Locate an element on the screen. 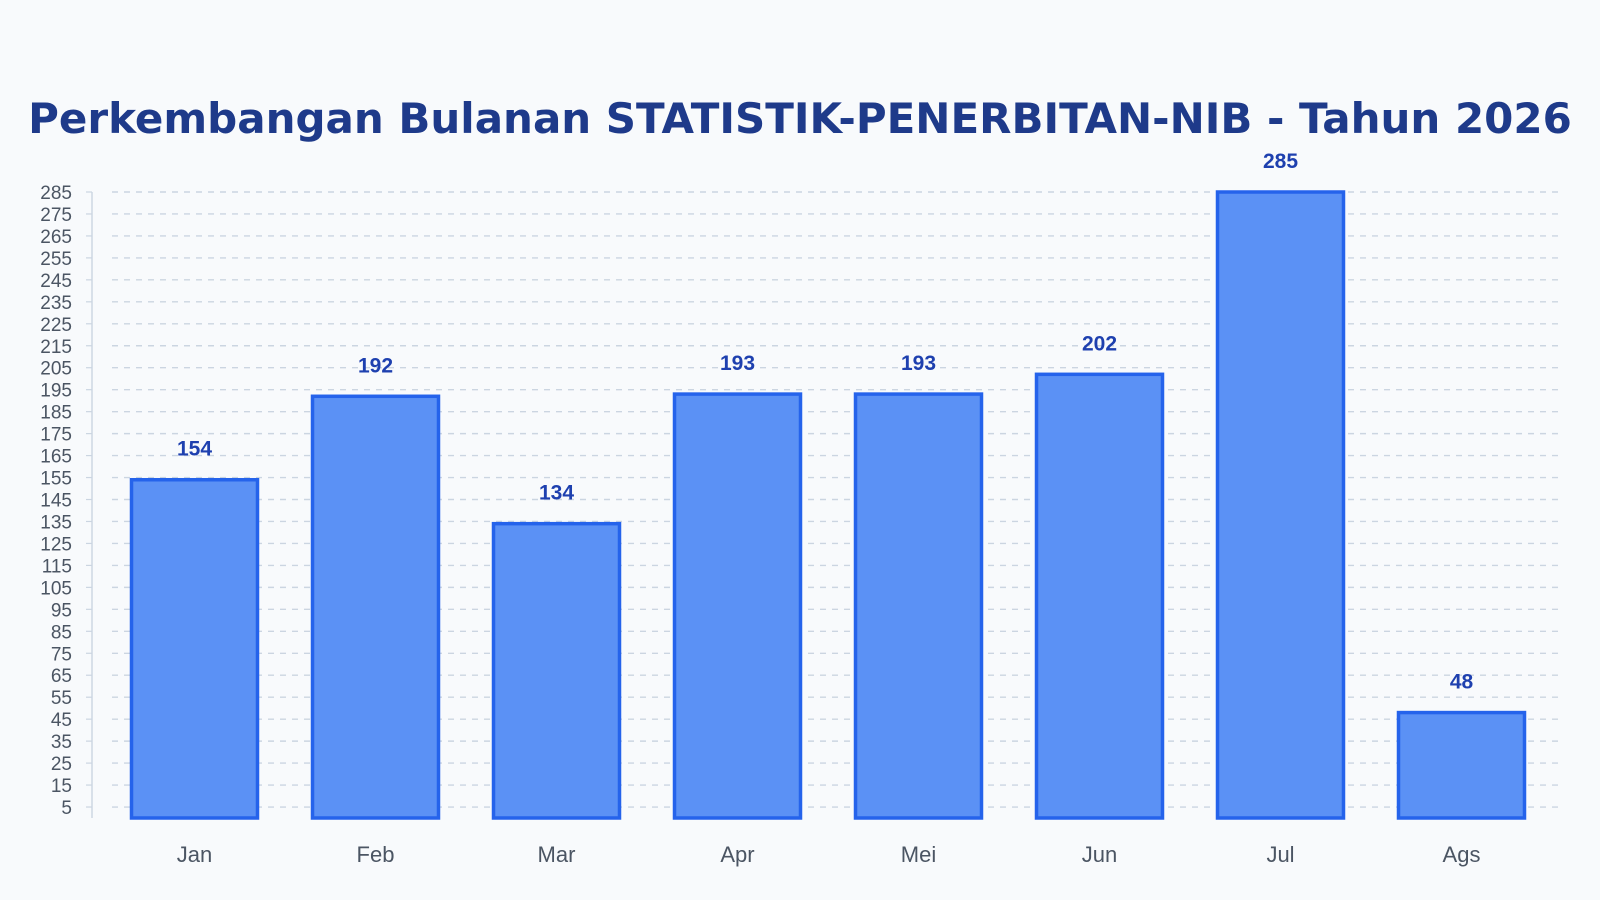 The image size is (1600, 900). data-label-apr: 193 is located at coordinates (737, 363).